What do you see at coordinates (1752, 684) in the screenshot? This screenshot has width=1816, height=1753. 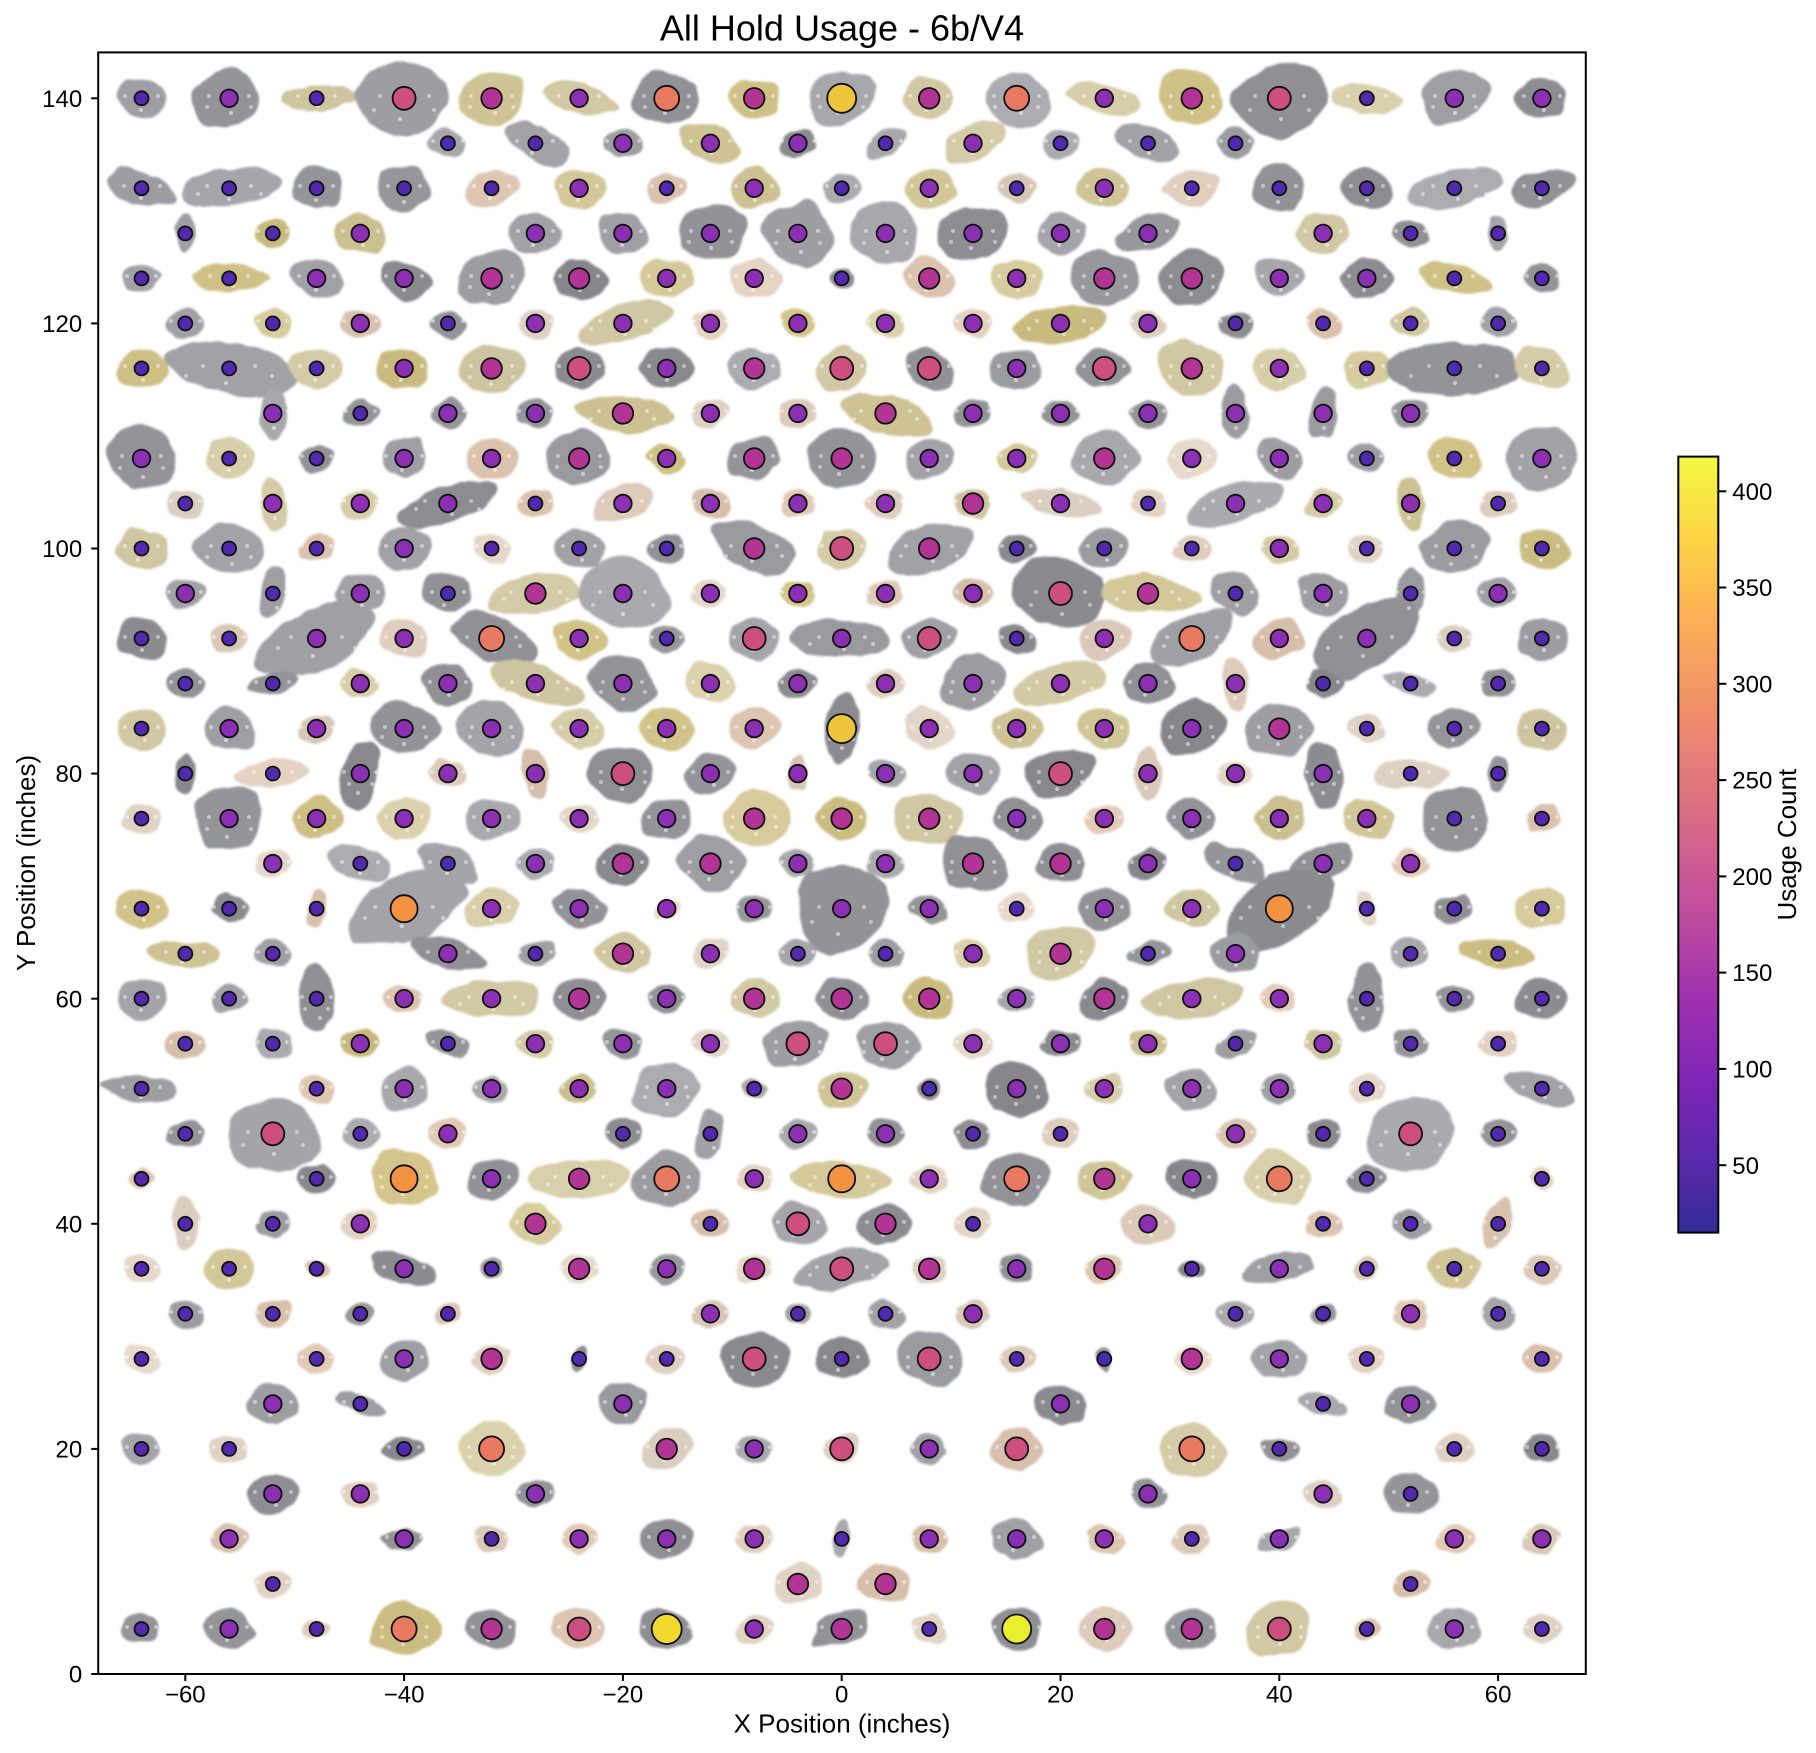 I see `svg-text: 300` at bounding box center [1752, 684].